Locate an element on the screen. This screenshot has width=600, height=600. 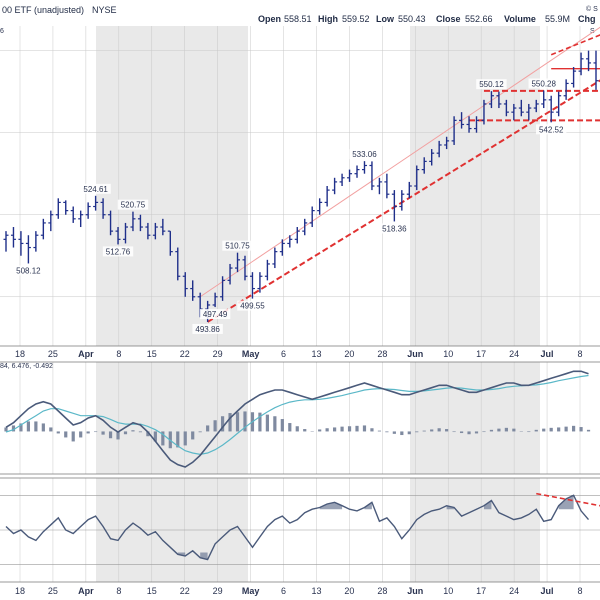
x-tick-label: 18 is located at coordinates (20, 354).